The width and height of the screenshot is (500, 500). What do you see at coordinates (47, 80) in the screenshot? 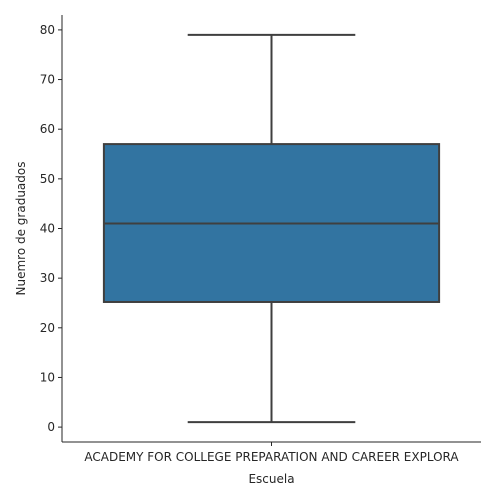
I see `y-tick-label: 70` at bounding box center [47, 80].